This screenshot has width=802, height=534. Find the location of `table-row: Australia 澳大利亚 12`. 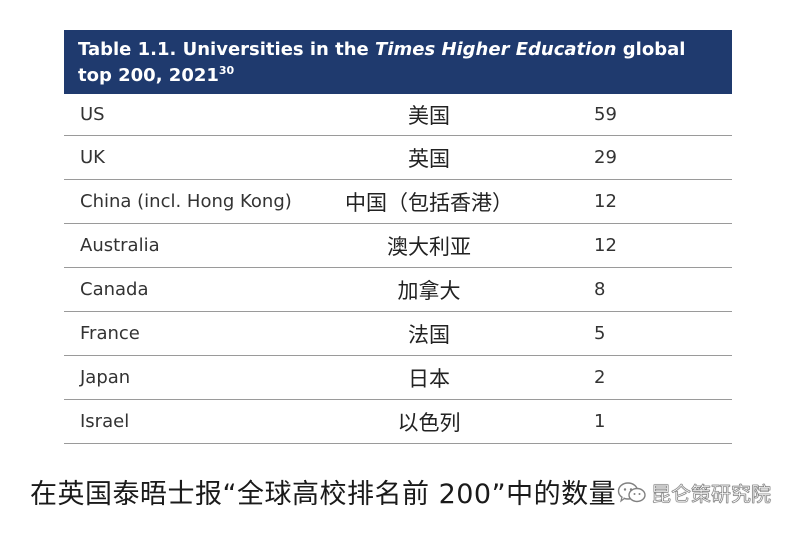

table-row: Australia 澳大利亚 12 is located at coordinates (398, 246).